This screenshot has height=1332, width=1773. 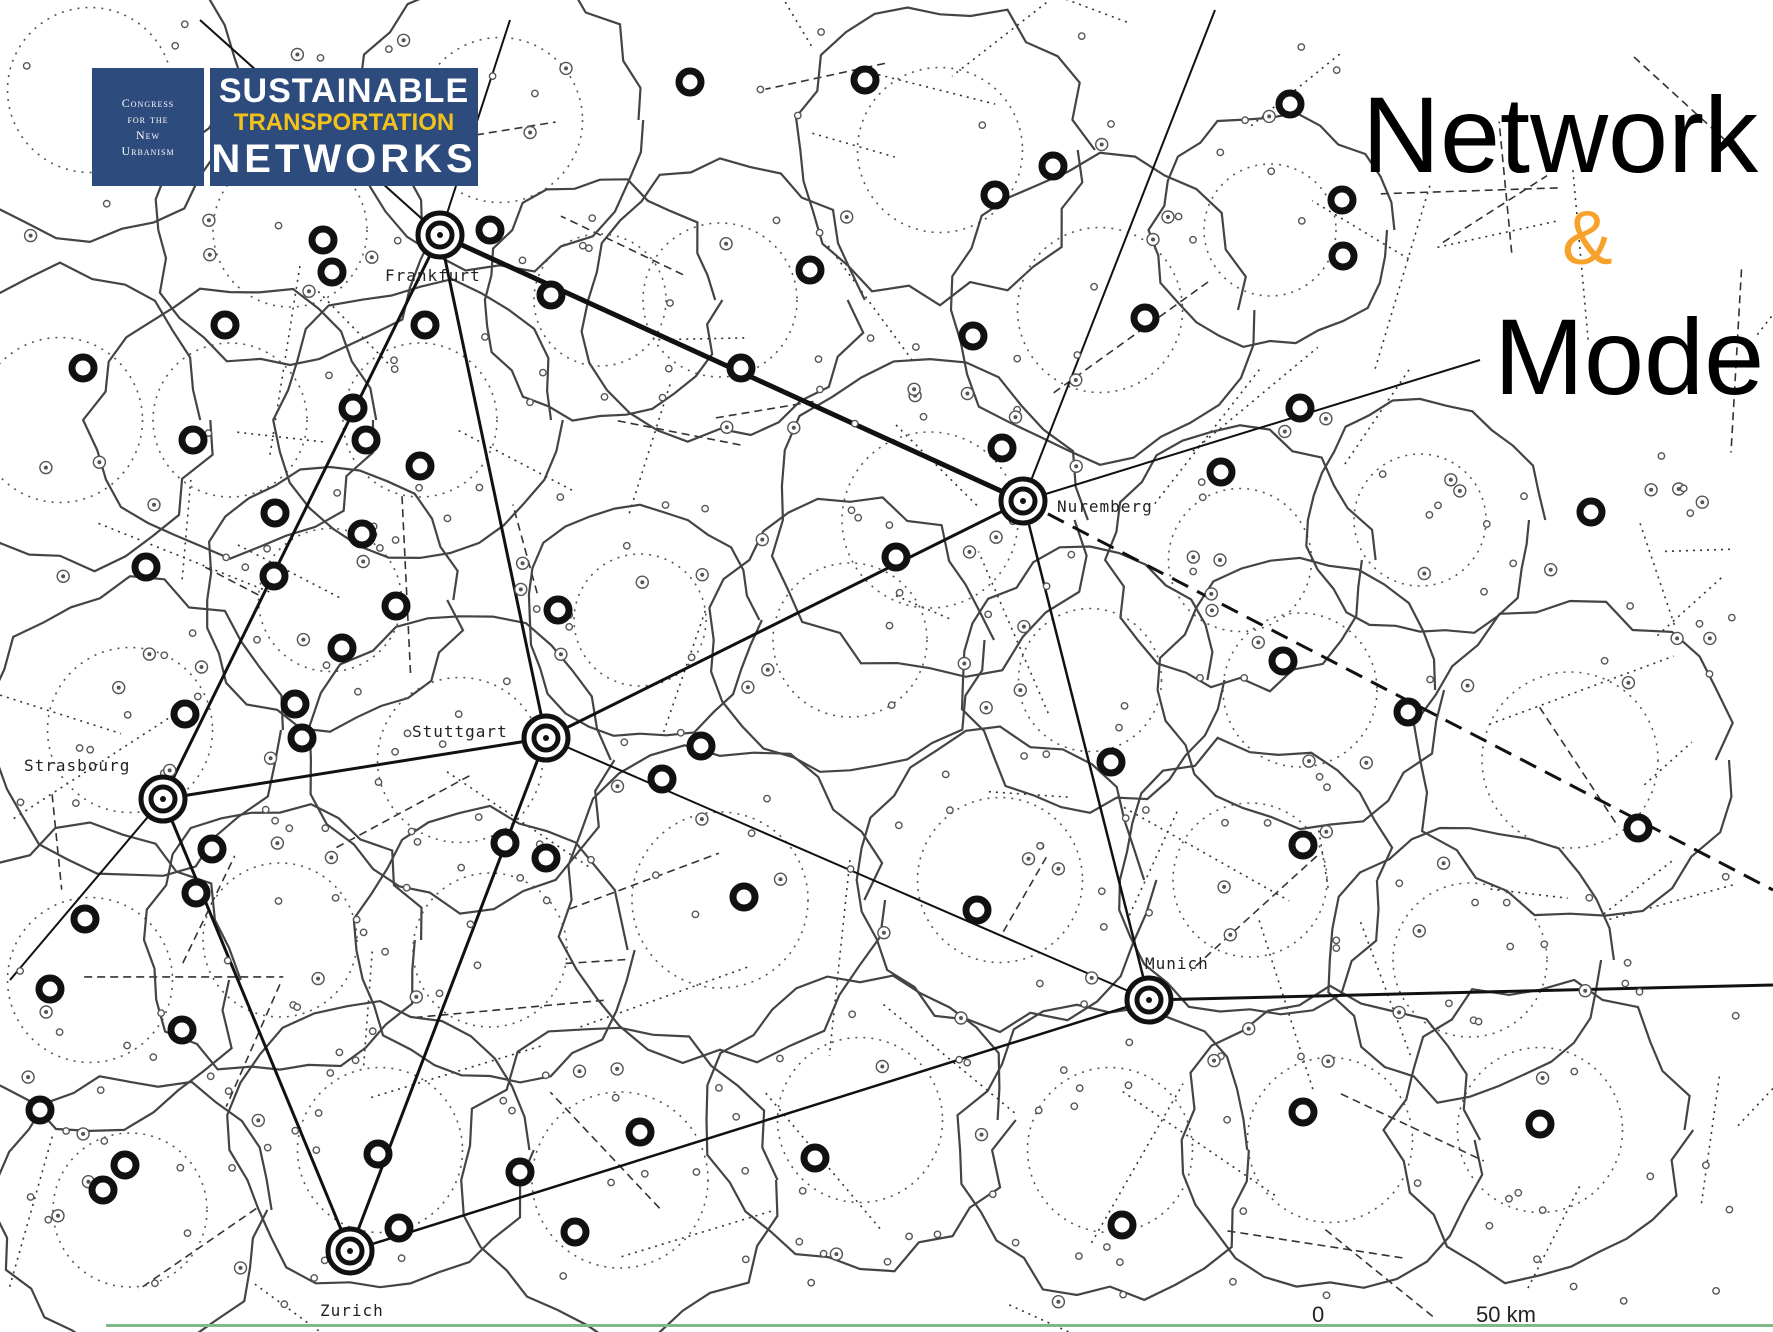 What do you see at coordinates (440, 235) in the screenshot?
I see `city-node-fra` at bounding box center [440, 235].